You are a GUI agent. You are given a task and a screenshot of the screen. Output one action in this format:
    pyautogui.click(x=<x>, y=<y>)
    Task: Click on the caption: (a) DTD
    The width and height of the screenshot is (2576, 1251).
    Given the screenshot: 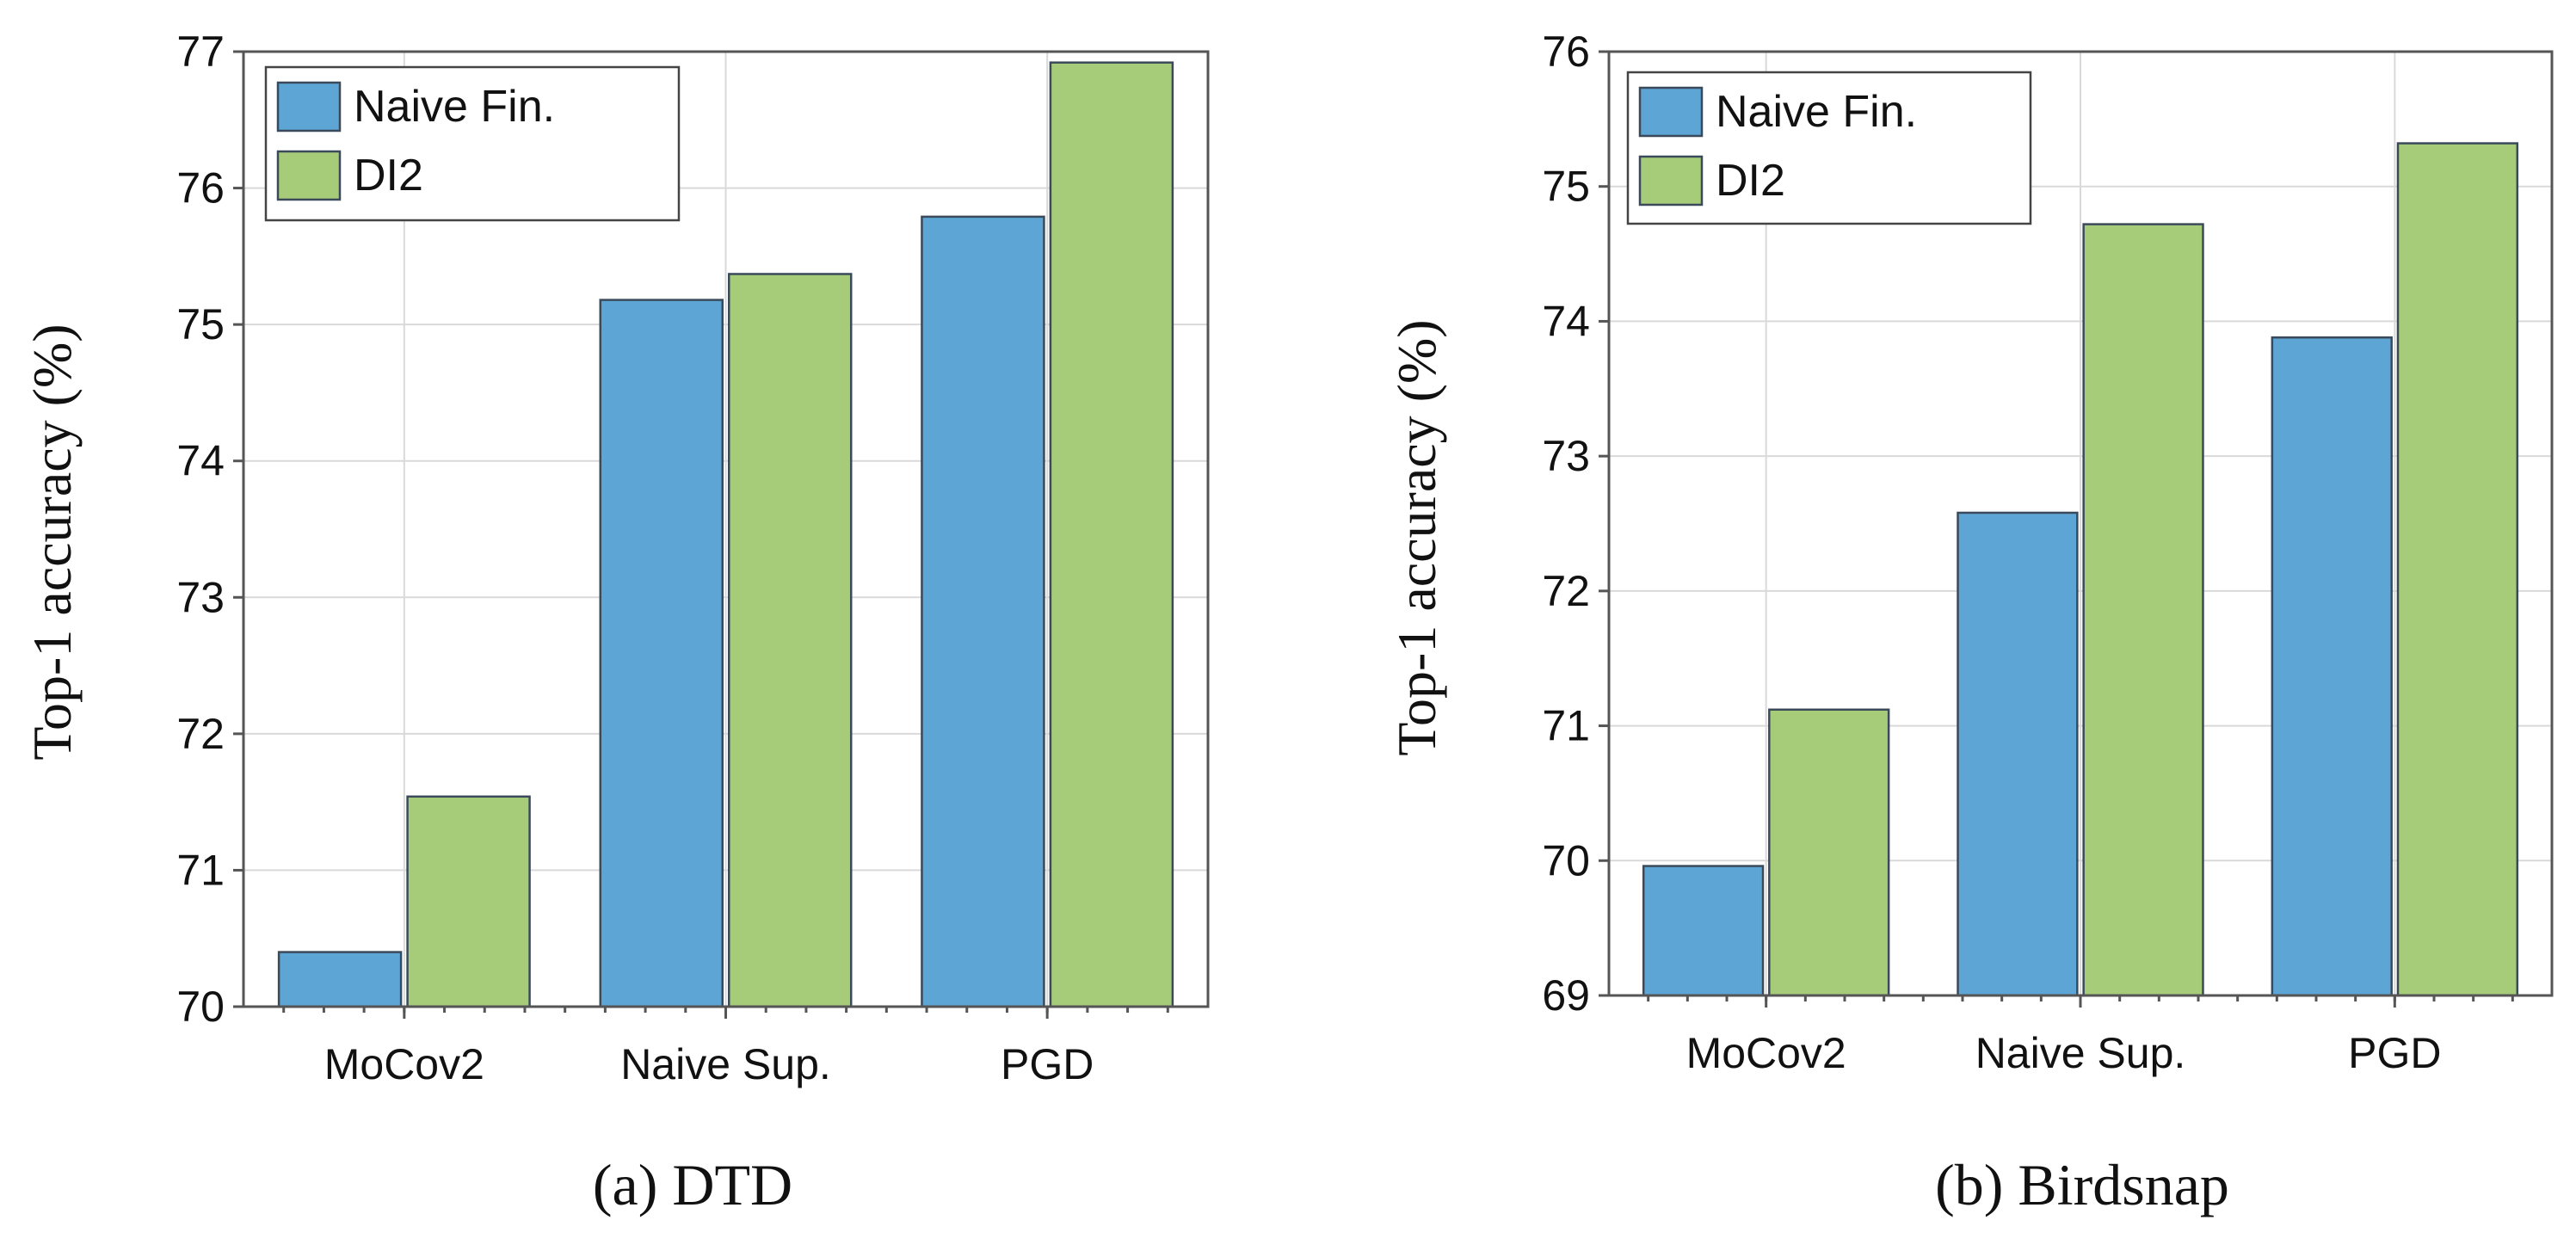 What is the action you would take?
    pyautogui.click(x=692, y=1184)
    